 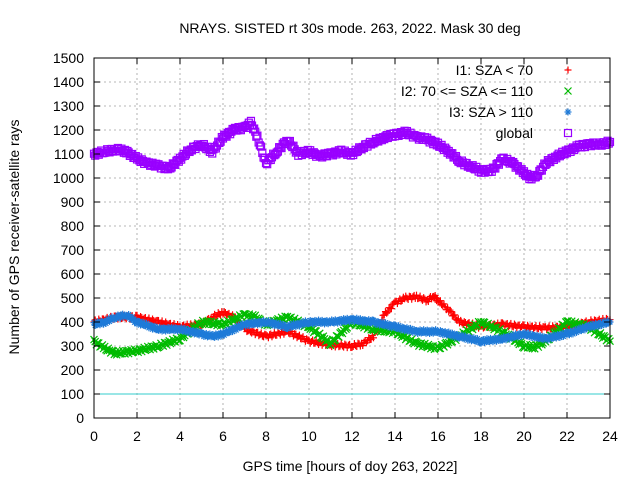 What do you see at coordinates (69, 154) in the screenshot?
I see `y-tick-label: 1100` at bounding box center [69, 154].